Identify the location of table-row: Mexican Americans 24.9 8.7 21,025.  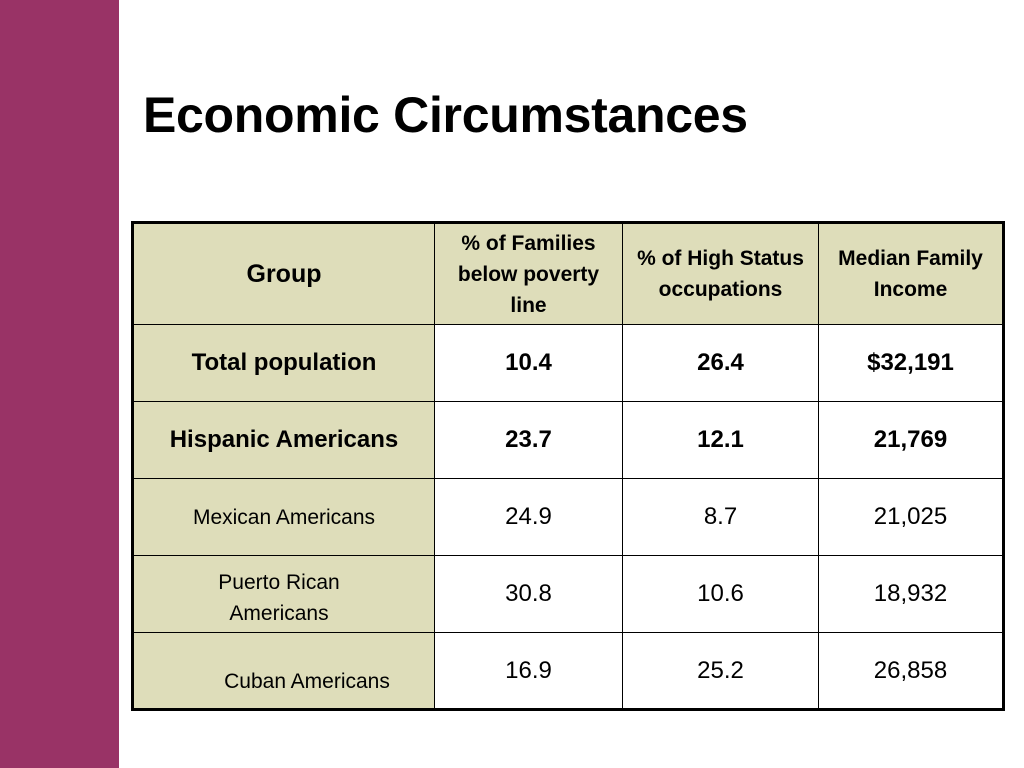
(568, 517).